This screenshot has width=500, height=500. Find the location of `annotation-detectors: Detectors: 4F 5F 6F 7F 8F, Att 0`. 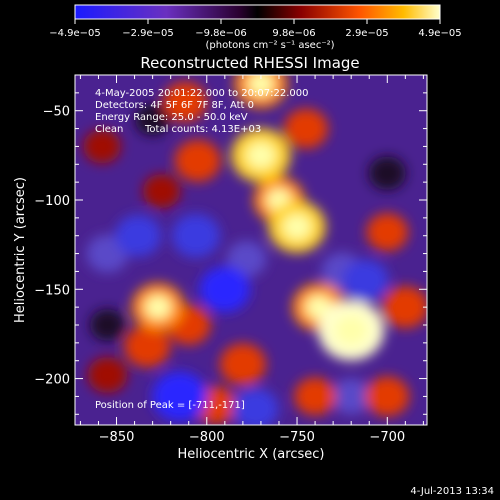

annotation-detectors: Detectors: 4F 5F 6F 7F 8F, Att 0 is located at coordinates (174, 105).